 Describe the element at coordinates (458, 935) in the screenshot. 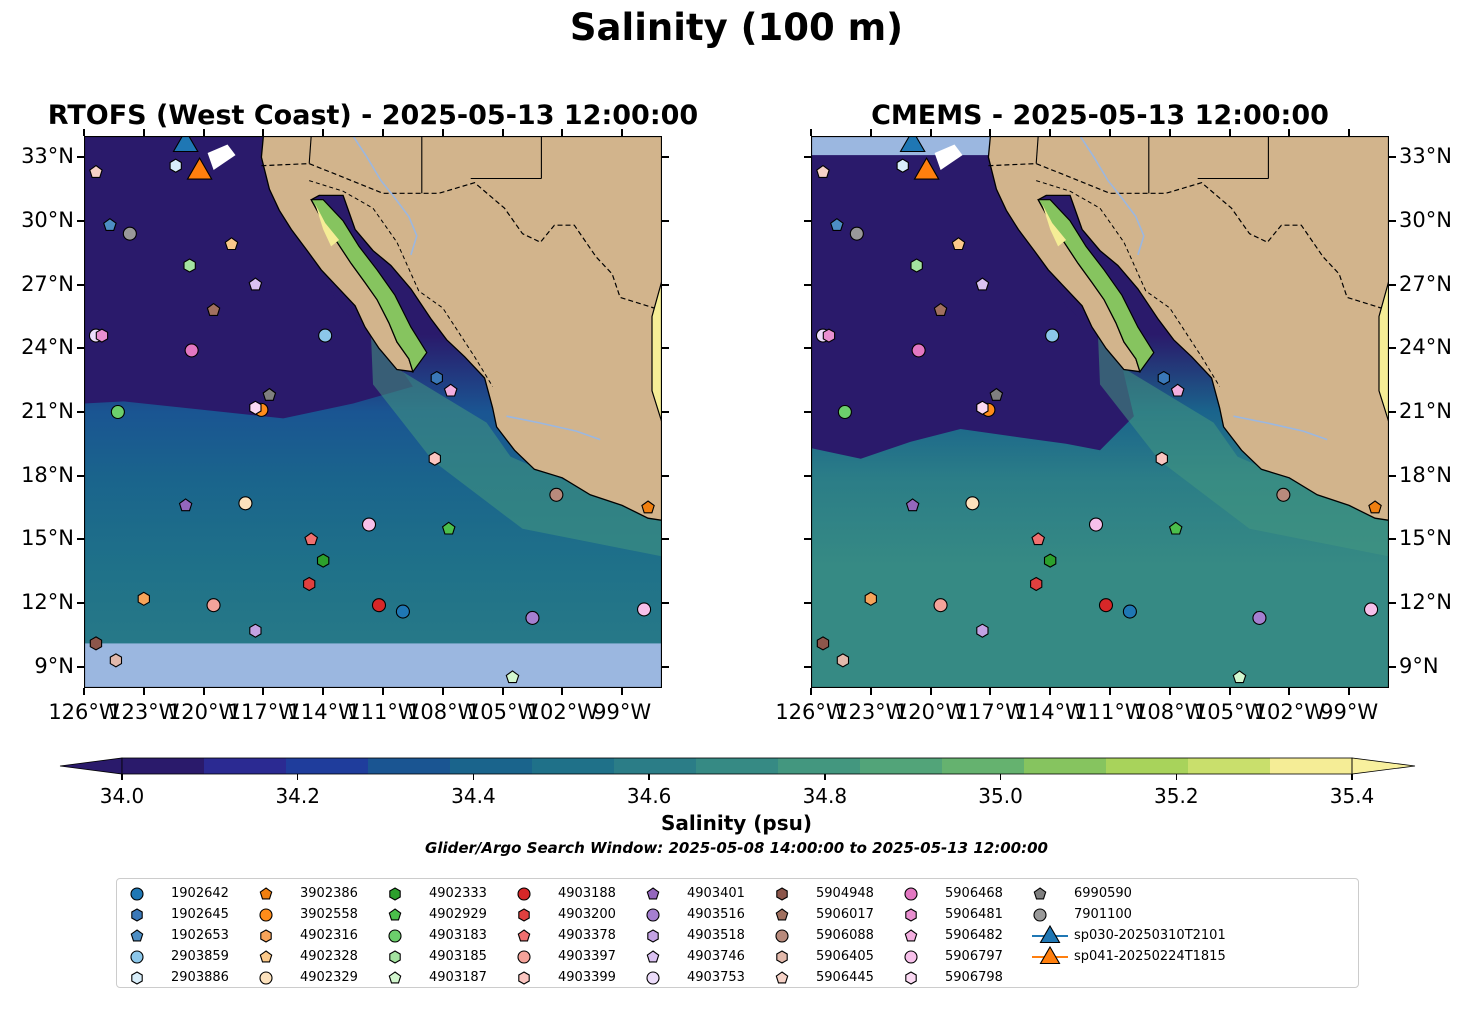

I see `legend-label: 4903183` at that location.